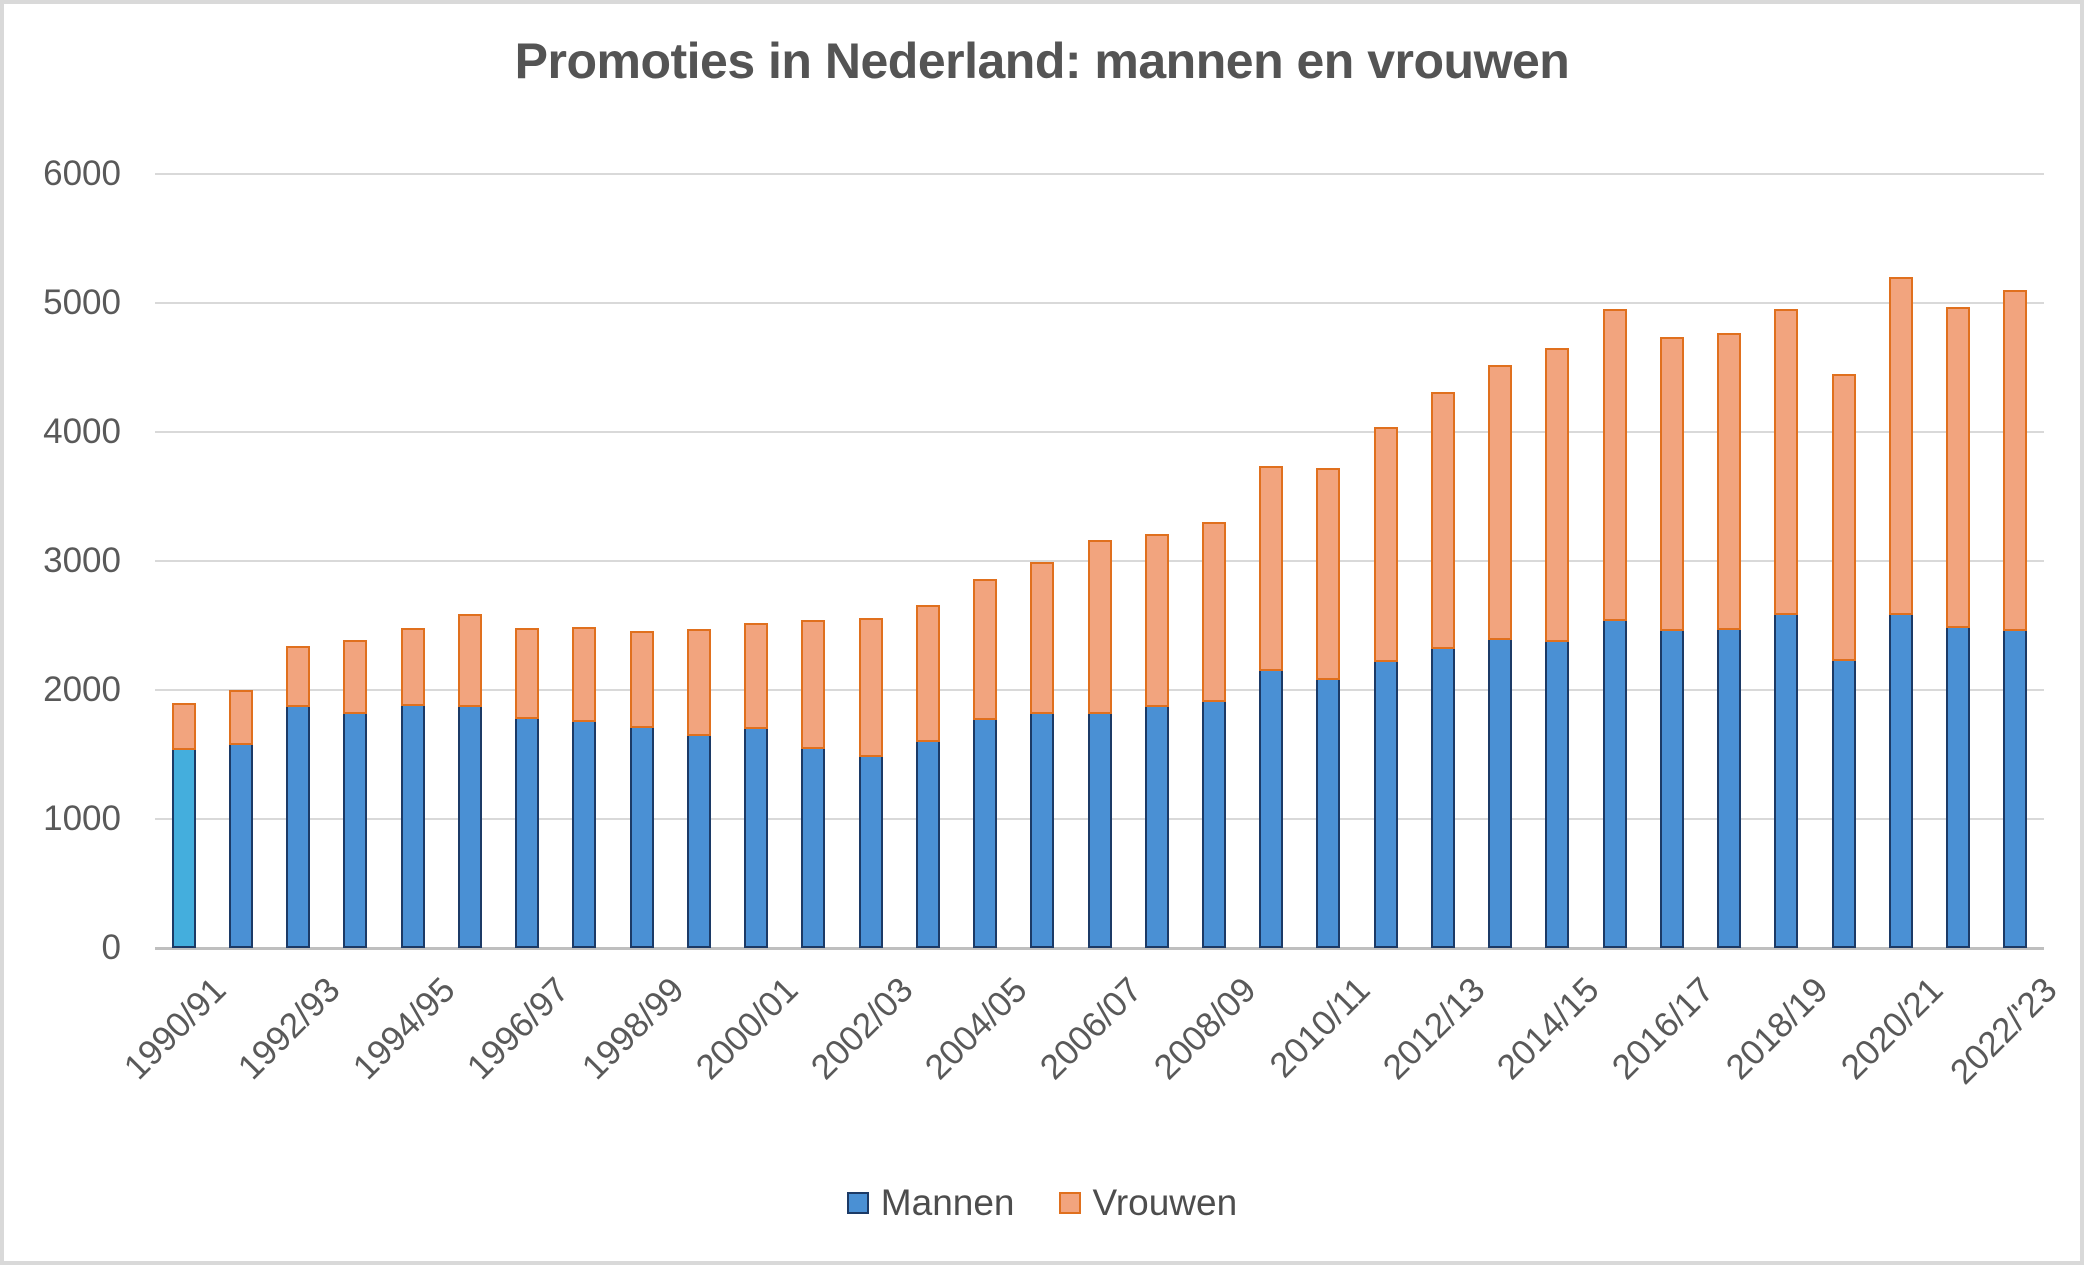 This screenshot has width=2084, height=1265. What do you see at coordinates (518, 1029) in the screenshot?
I see `x-tick-label-1996-97: 1996/97` at bounding box center [518, 1029].